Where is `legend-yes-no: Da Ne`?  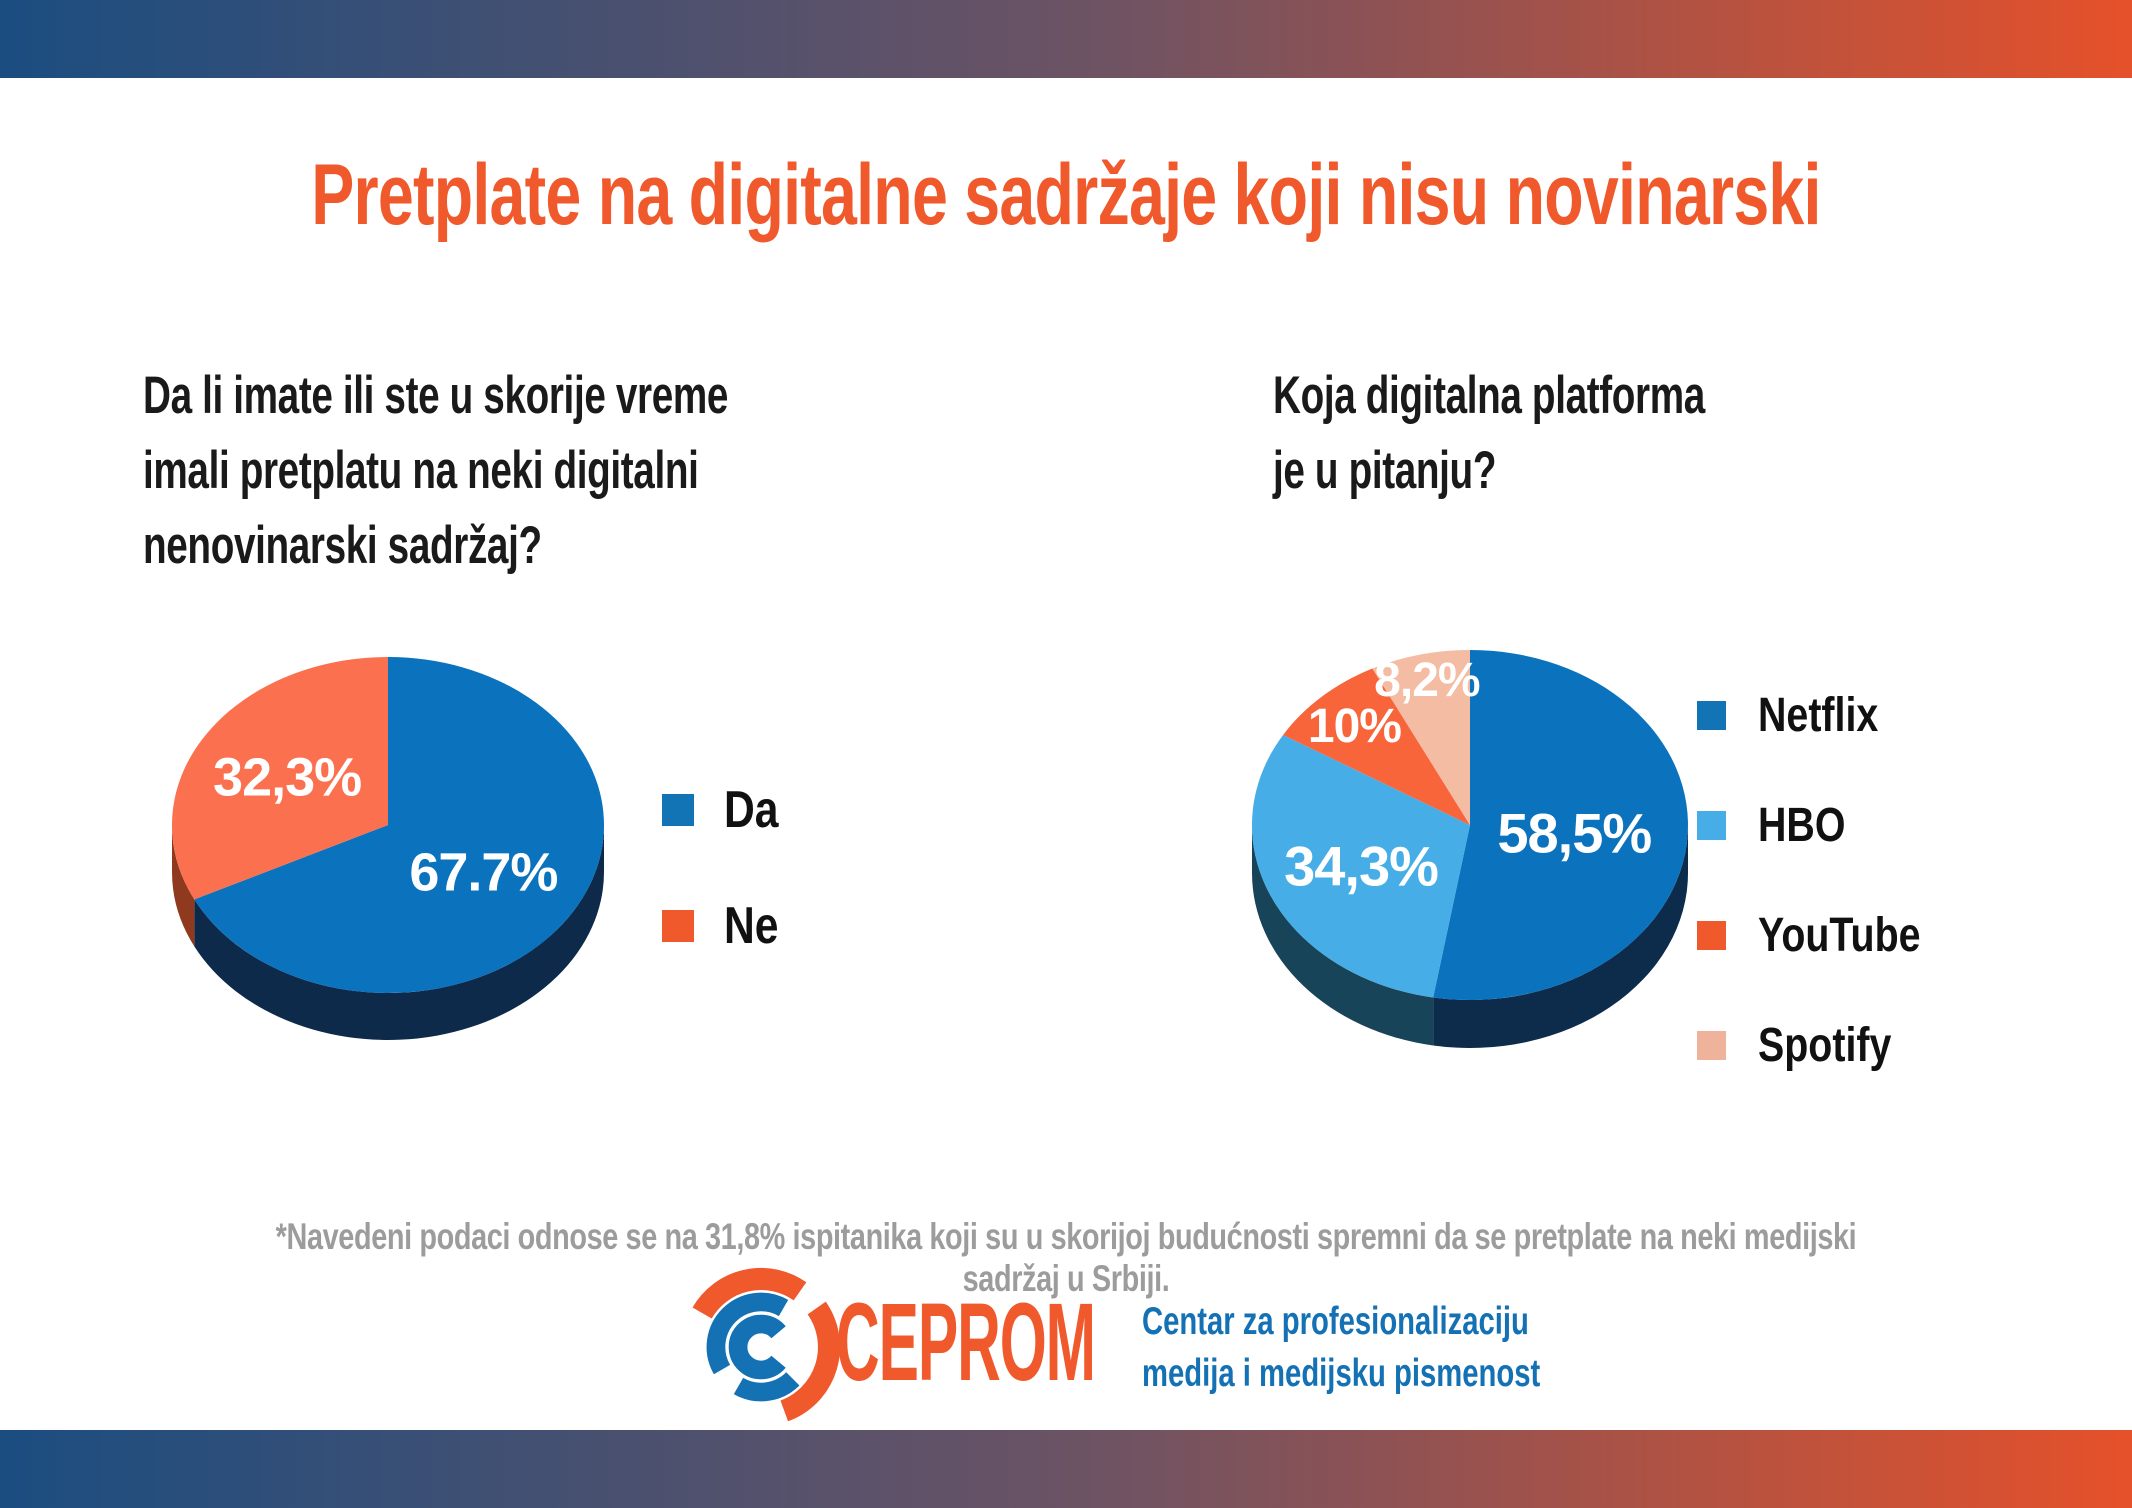 legend-yes-no: Da Ne is located at coordinates (726, 896).